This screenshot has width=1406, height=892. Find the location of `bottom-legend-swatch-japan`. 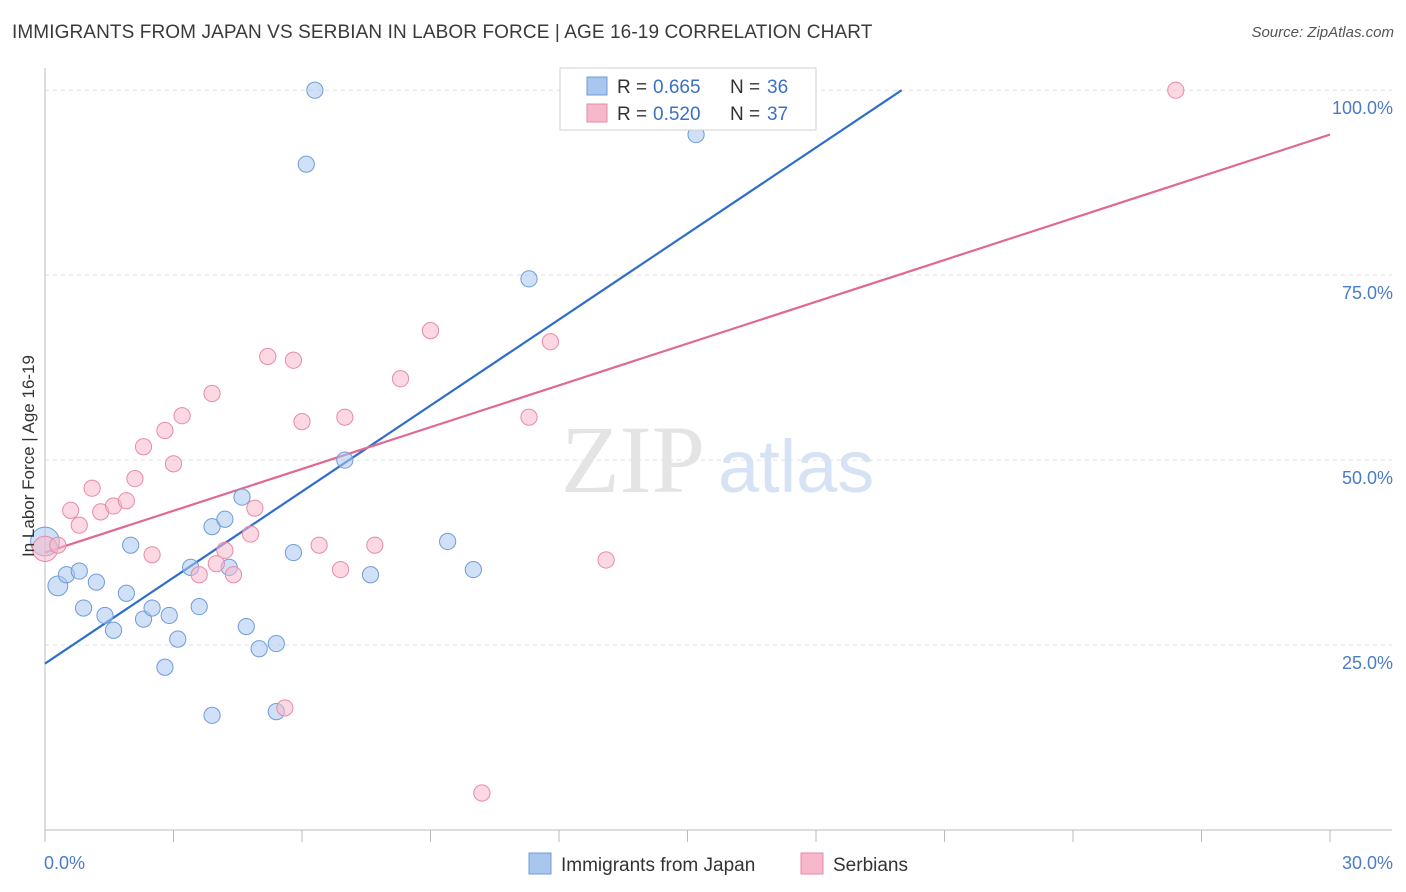

bottom-legend-swatch-japan is located at coordinates (540, 863).